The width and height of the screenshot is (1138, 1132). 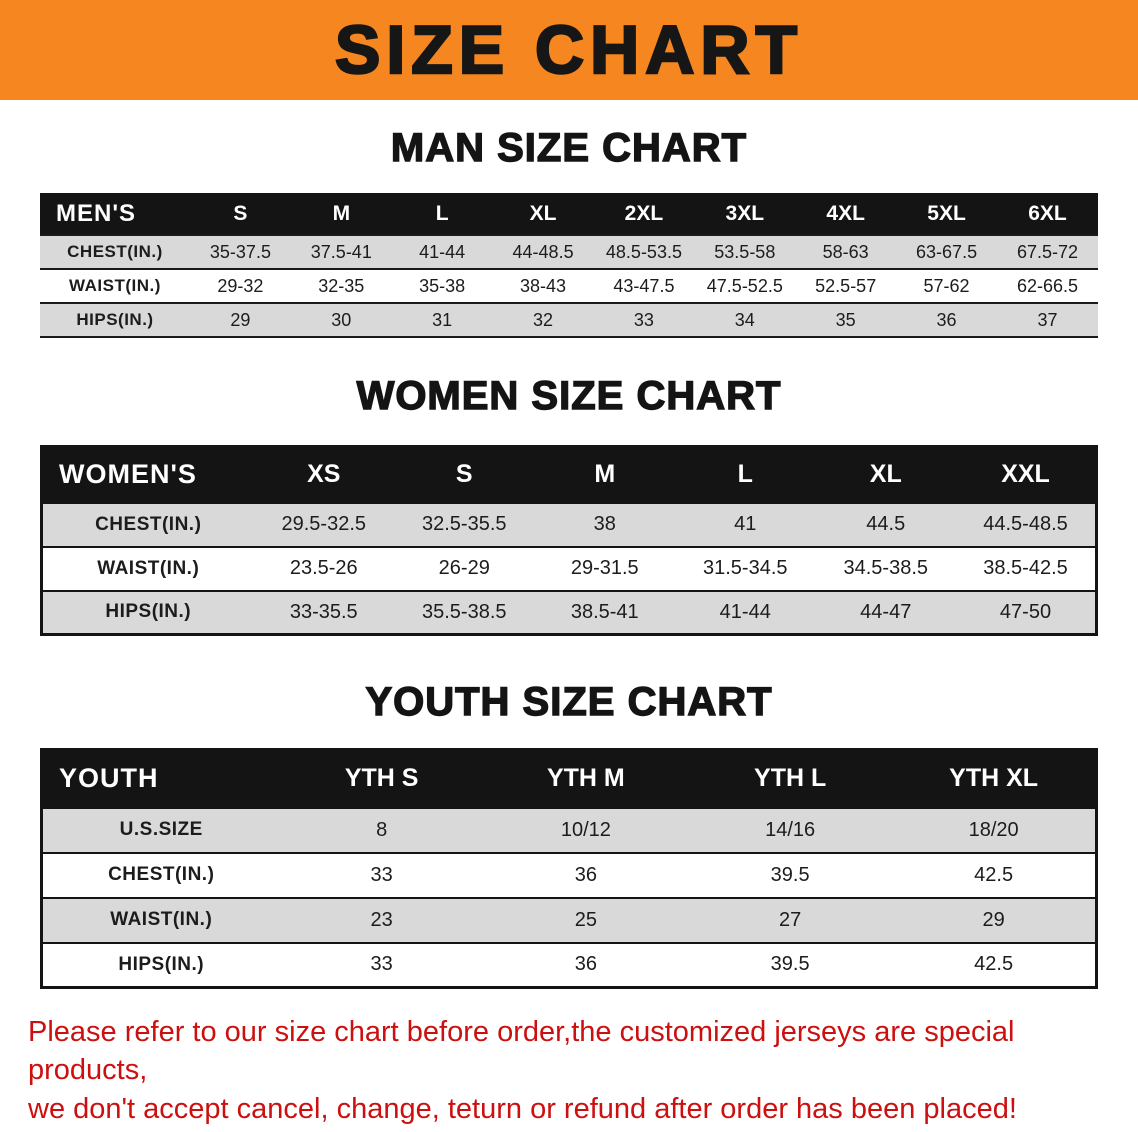 What do you see at coordinates (946, 214) in the screenshot?
I see `size-column-header: 5XL` at bounding box center [946, 214].